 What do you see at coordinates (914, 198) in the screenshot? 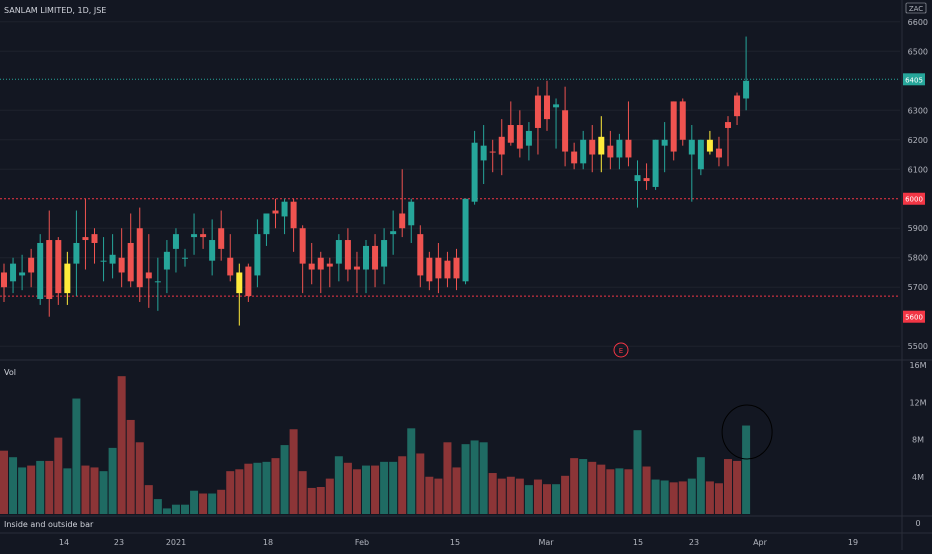
I see `level-price-box` at bounding box center [914, 198].